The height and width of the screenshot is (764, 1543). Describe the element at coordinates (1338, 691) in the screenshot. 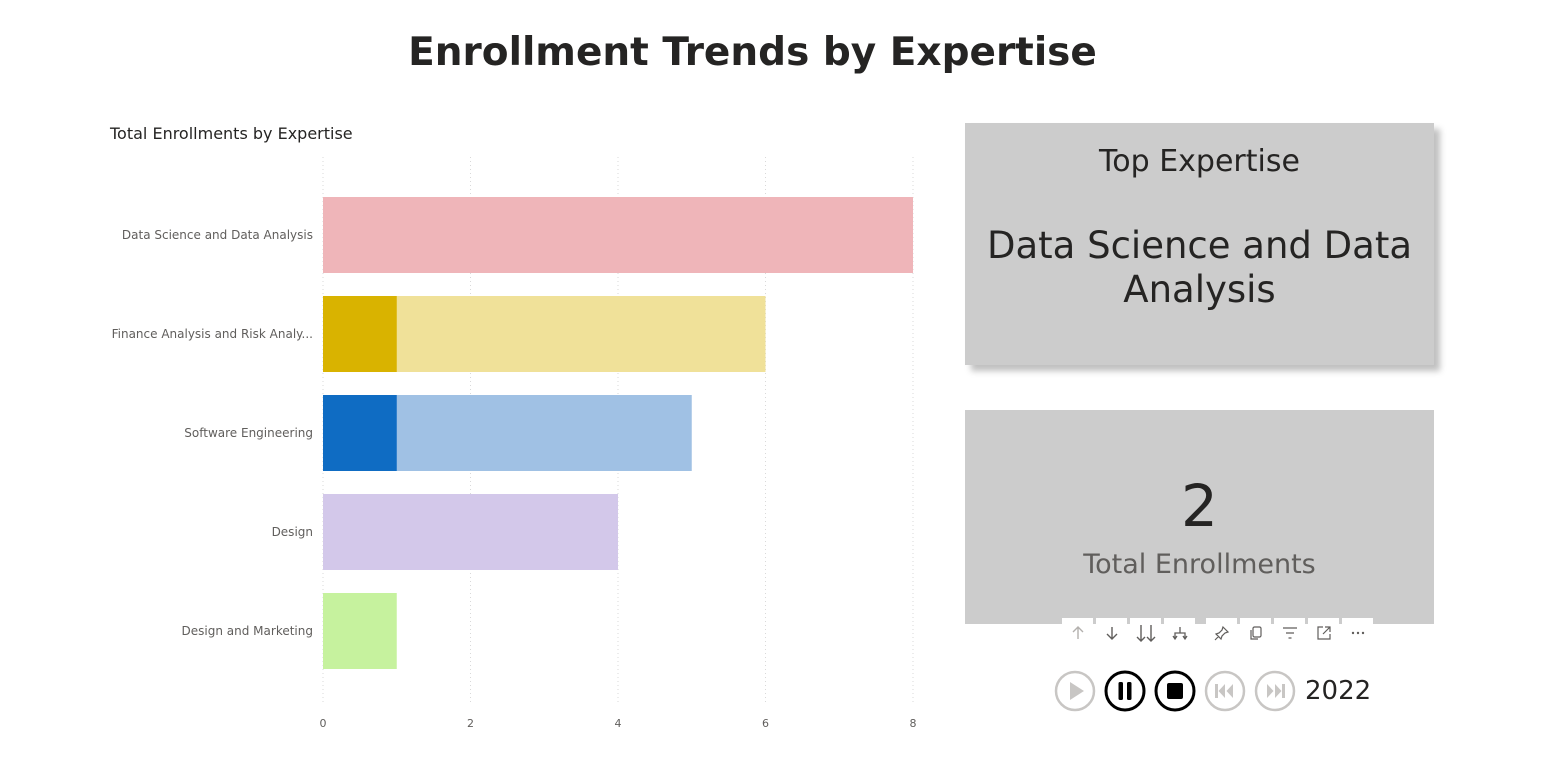

I see `play-axis-year: 2022` at that location.